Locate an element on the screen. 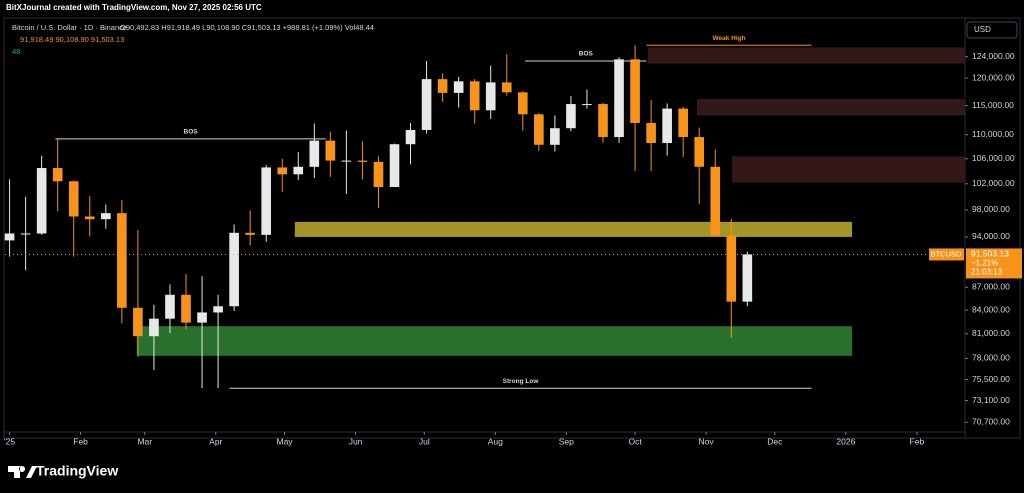  y-tick-label: 78,000.00 is located at coordinates (991, 358).